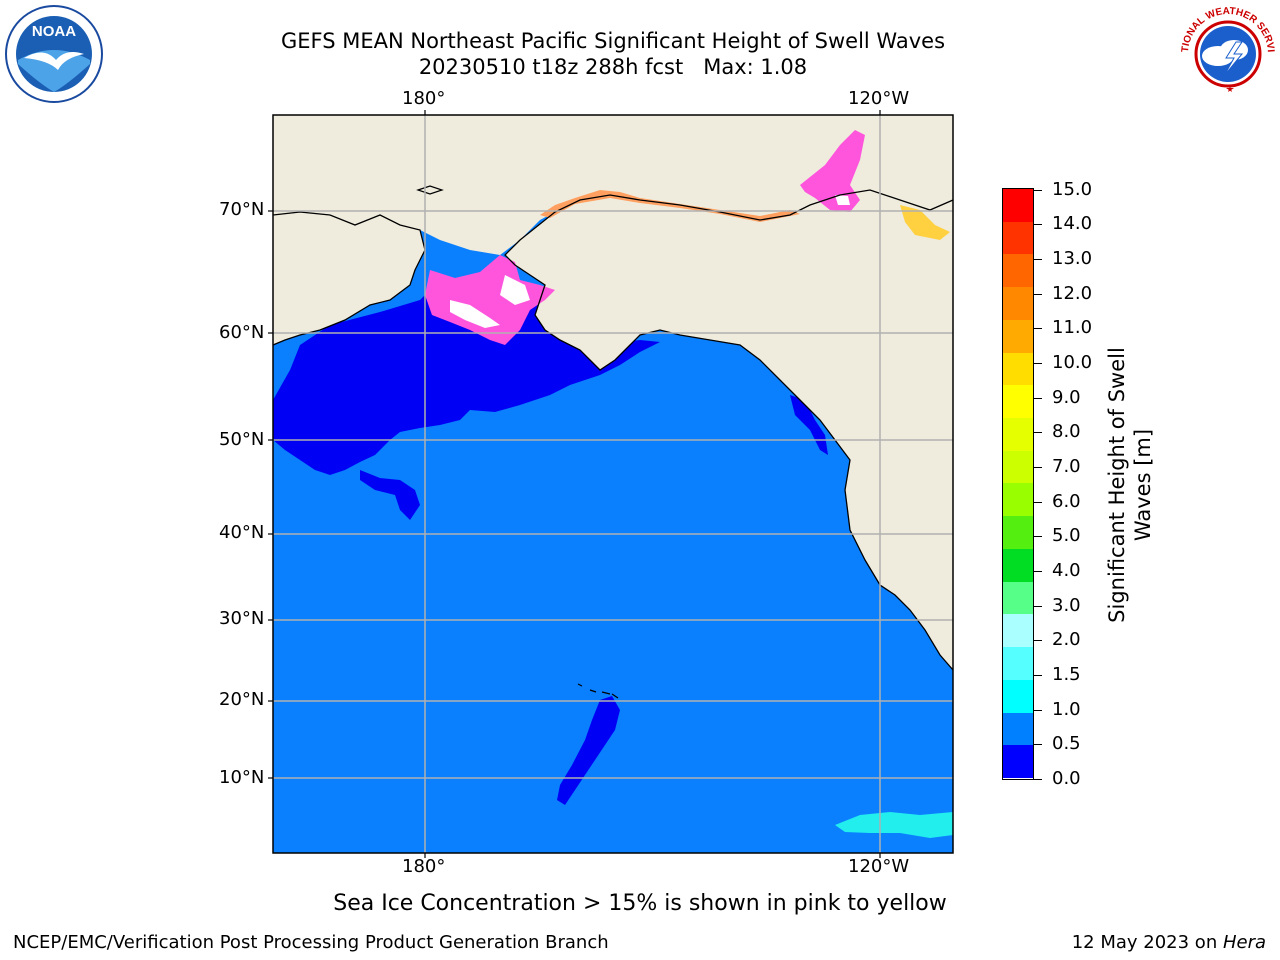 This screenshot has width=1280, height=960. I want to click on footer-date: 12 May 2023 on Hera, so click(1169, 943).